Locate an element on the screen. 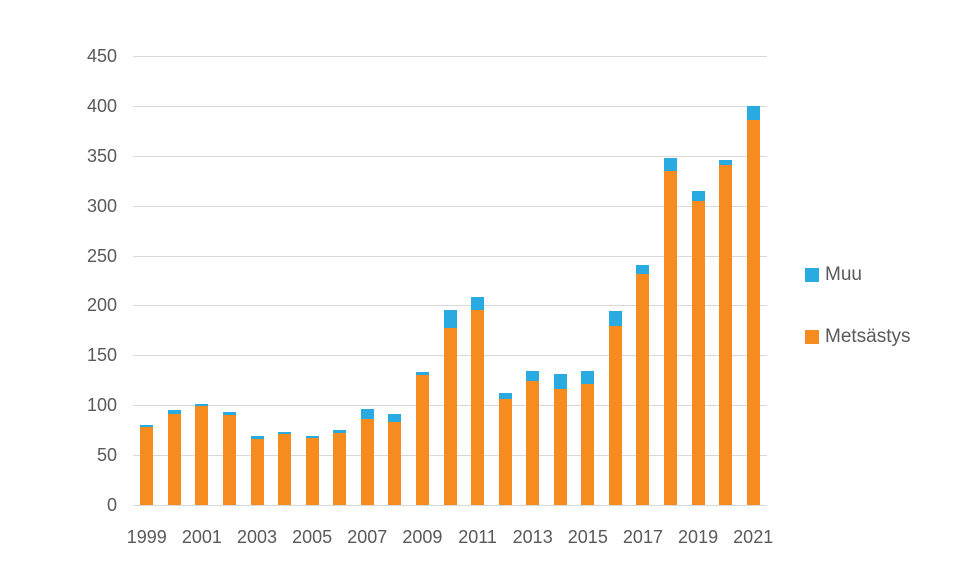 The width and height of the screenshot is (976, 577). y-axis-tick-50: 50 is located at coordinates (106, 455).